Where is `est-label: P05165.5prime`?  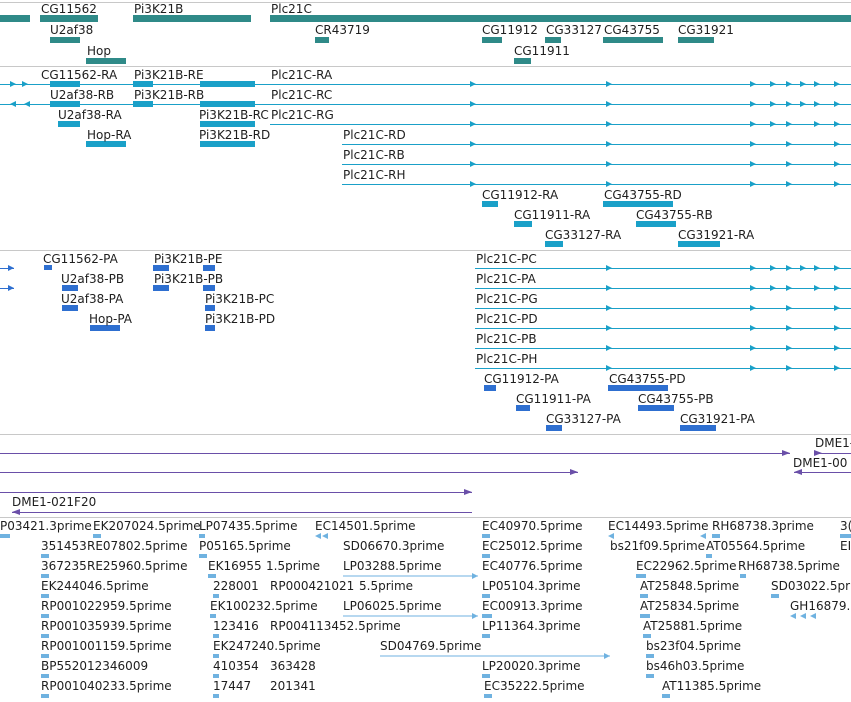
est-label: P05165.5prime is located at coordinates (245, 546).